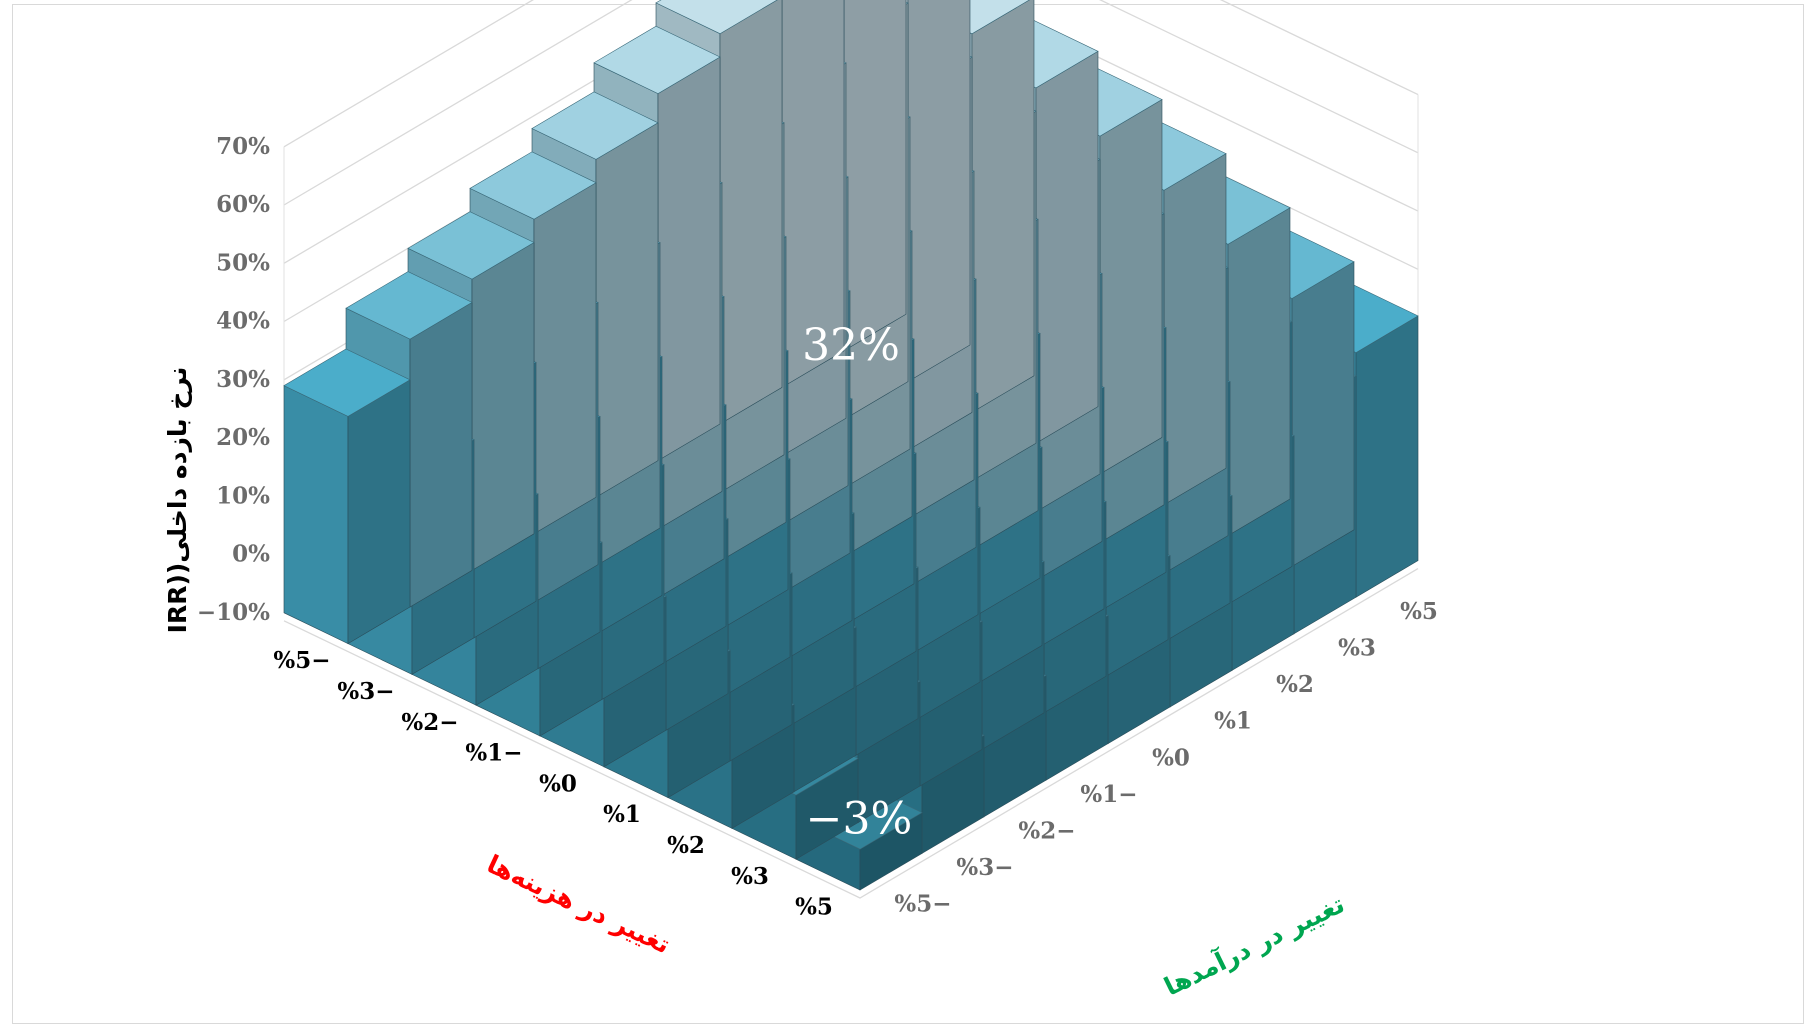  Describe the element at coordinates (1254, 945) in the screenshot. I see `revenue-axis-title: تغییر در درآمدها` at that location.